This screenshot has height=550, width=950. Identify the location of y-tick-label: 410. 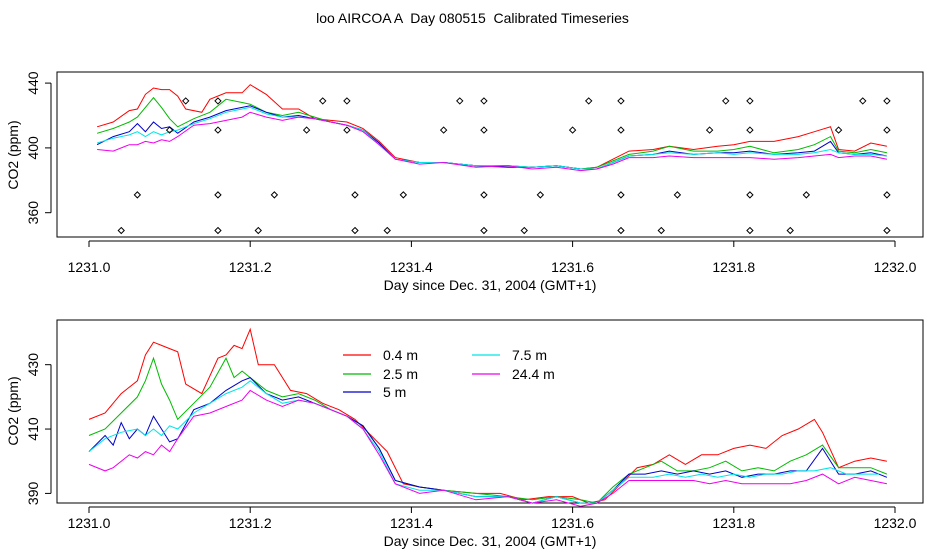
(33, 429).